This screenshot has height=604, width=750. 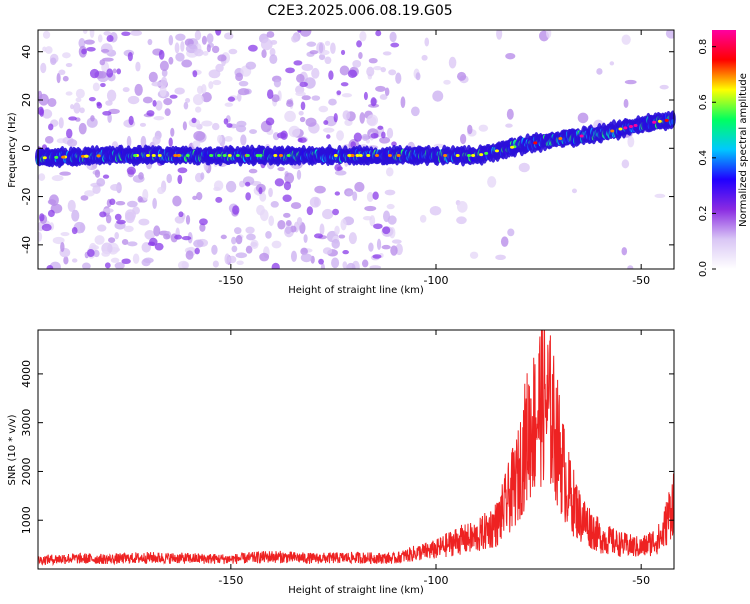 What do you see at coordinates (703, 47) in the screenshot?
I see `colorbar-tick-label: 0.8` at bounding box center [703, 47].